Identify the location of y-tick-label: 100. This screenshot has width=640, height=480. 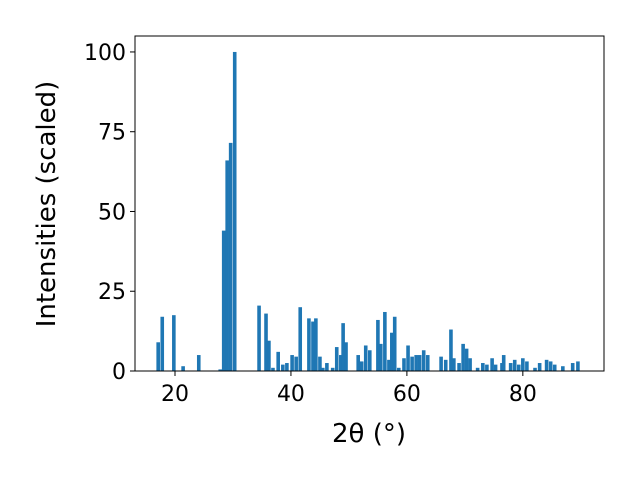
(105, 53).